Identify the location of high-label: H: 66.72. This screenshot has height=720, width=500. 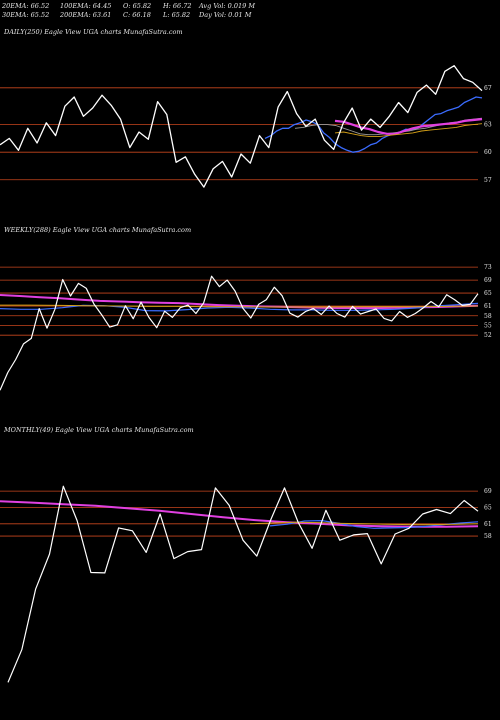
(177, 6).